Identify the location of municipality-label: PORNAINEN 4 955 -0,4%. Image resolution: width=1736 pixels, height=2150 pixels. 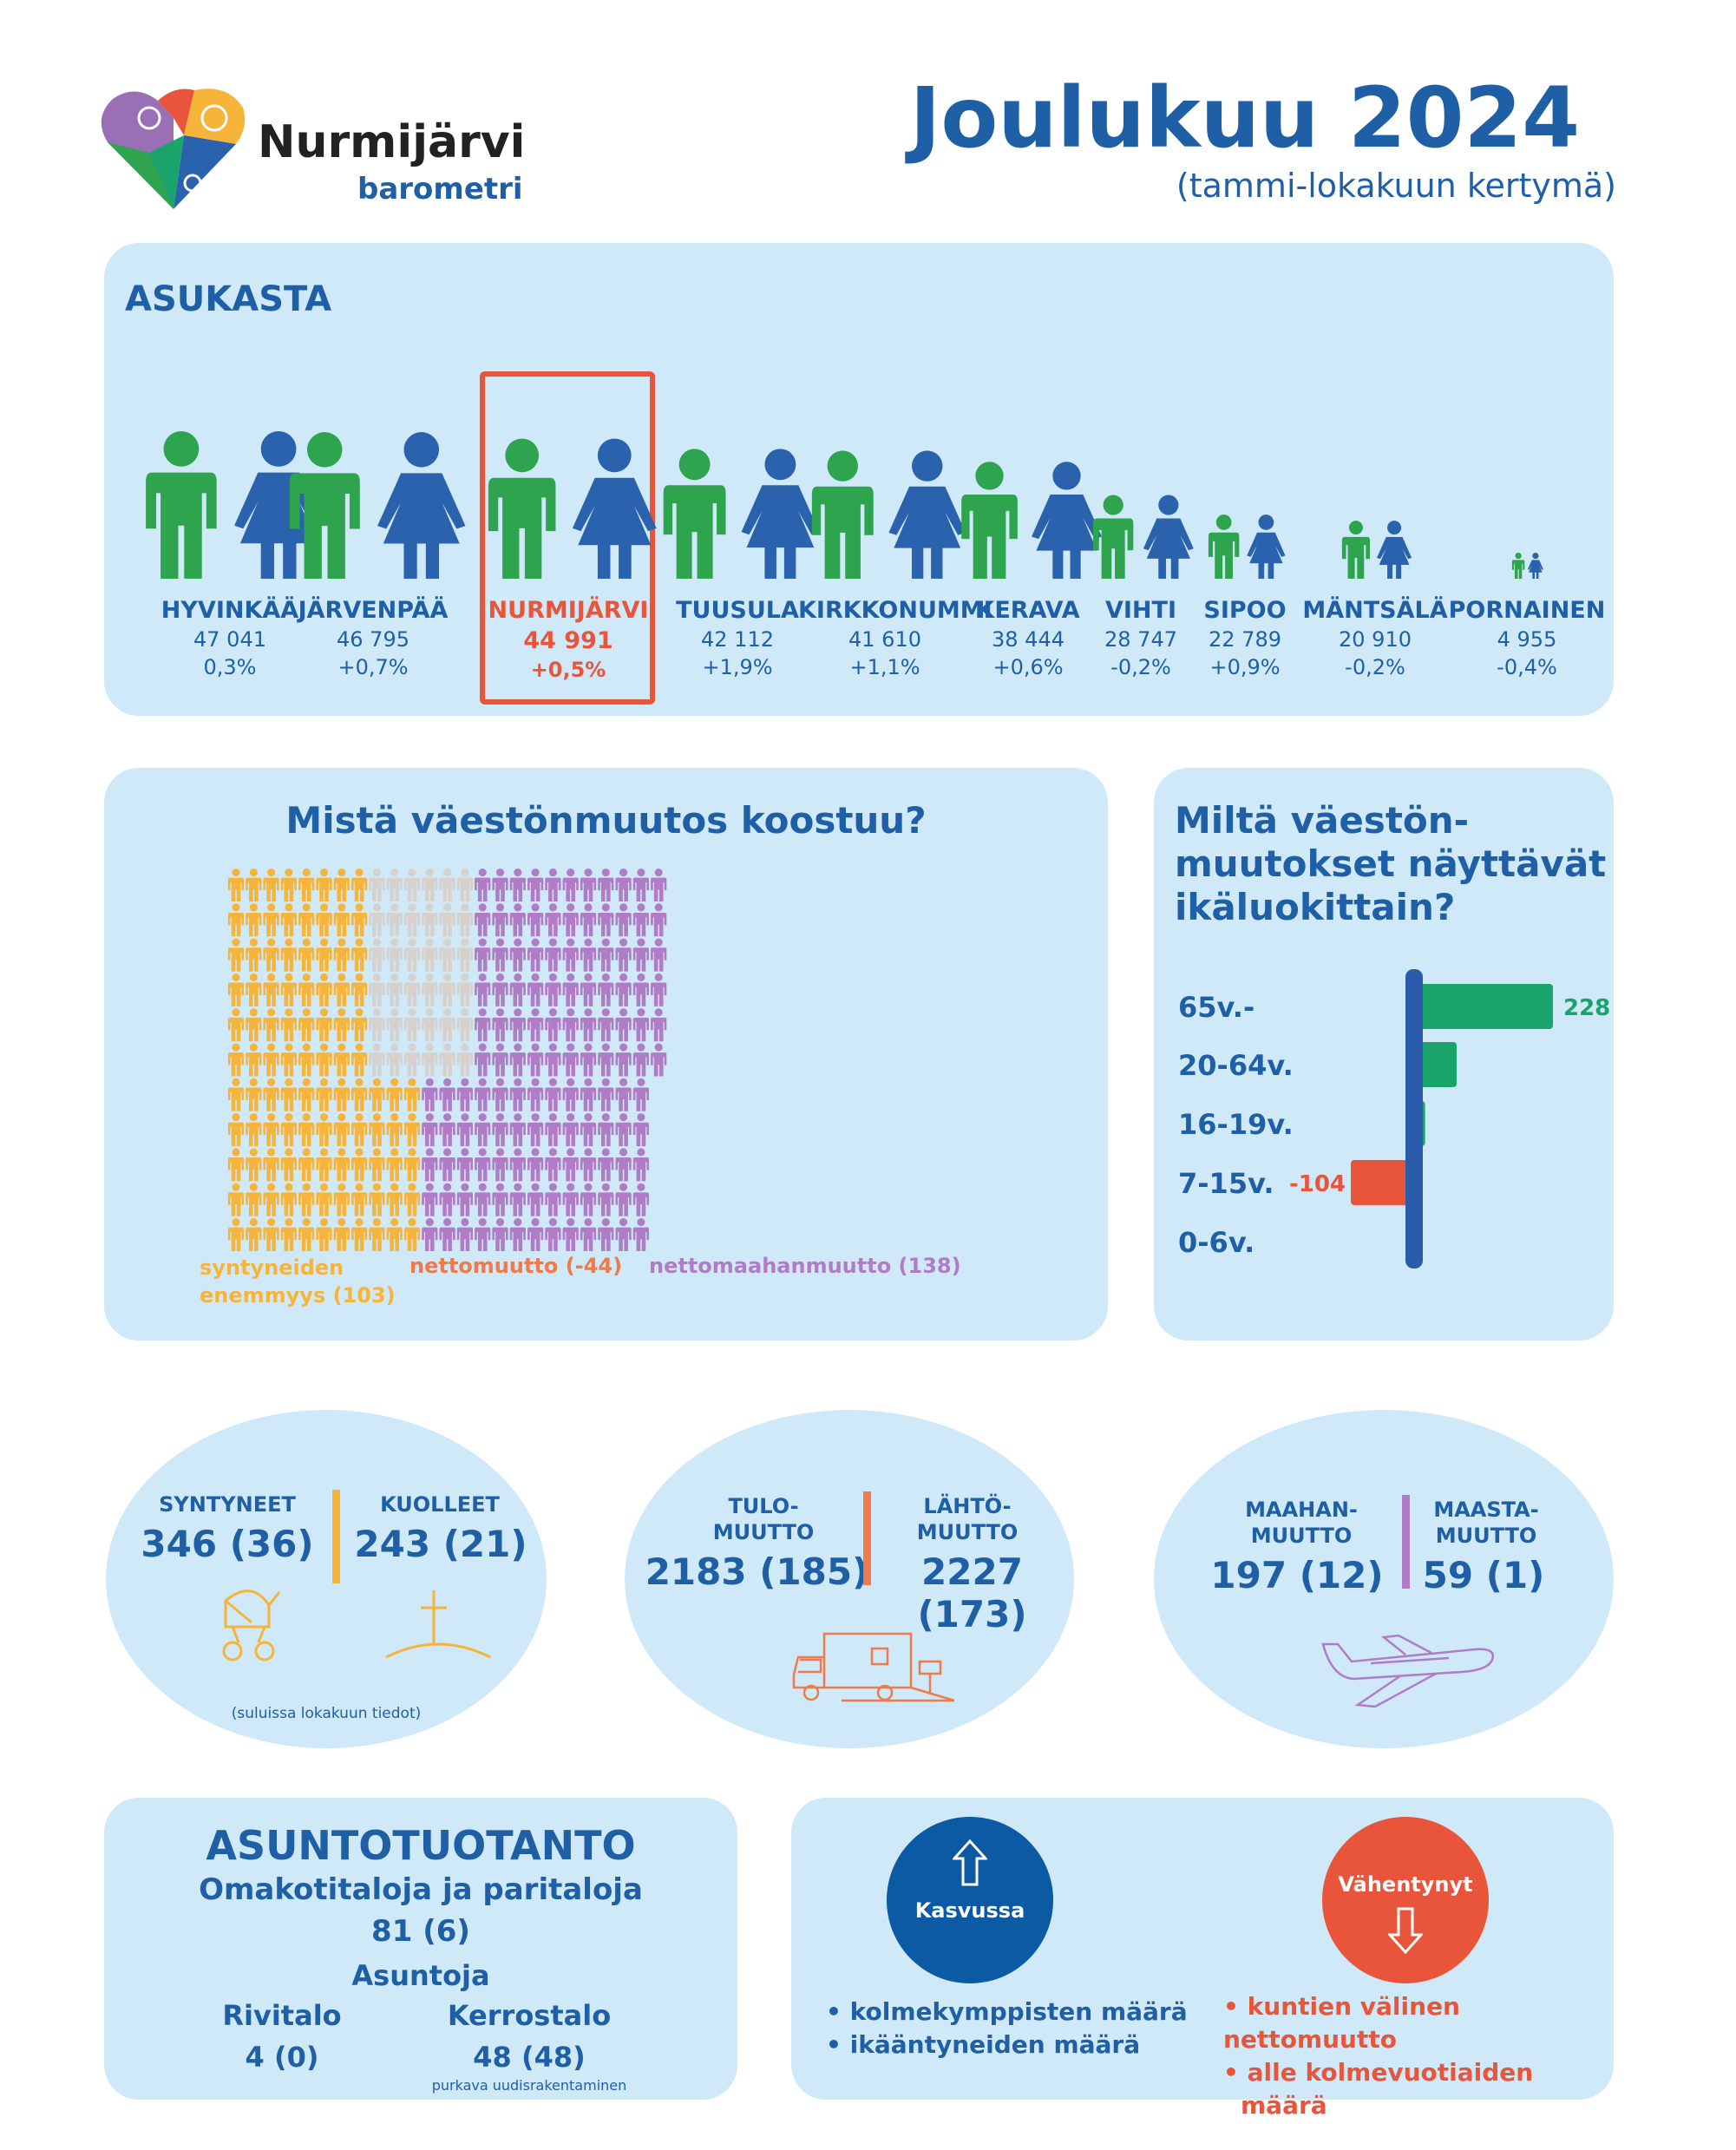
(1527, 638).